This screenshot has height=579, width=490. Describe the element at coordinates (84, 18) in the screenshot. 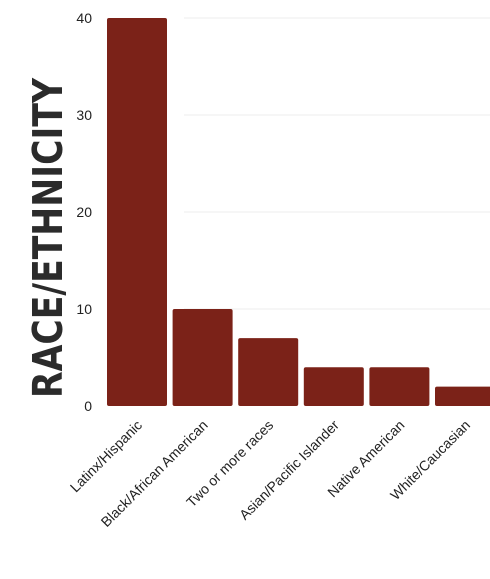

I see `y-tick-label: 40` at that location.